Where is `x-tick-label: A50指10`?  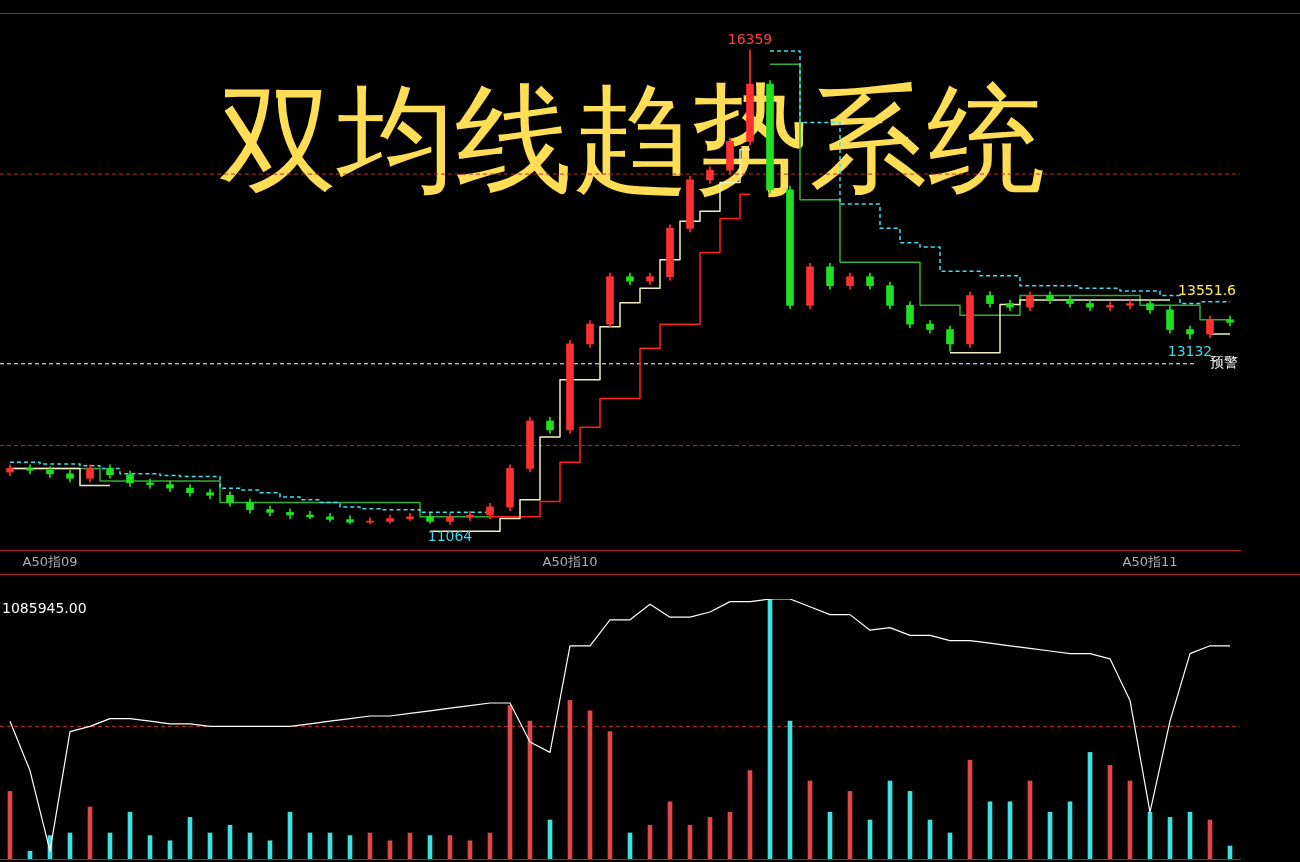 x-tick-label: A50指10 is located at coordinates (570, 561).